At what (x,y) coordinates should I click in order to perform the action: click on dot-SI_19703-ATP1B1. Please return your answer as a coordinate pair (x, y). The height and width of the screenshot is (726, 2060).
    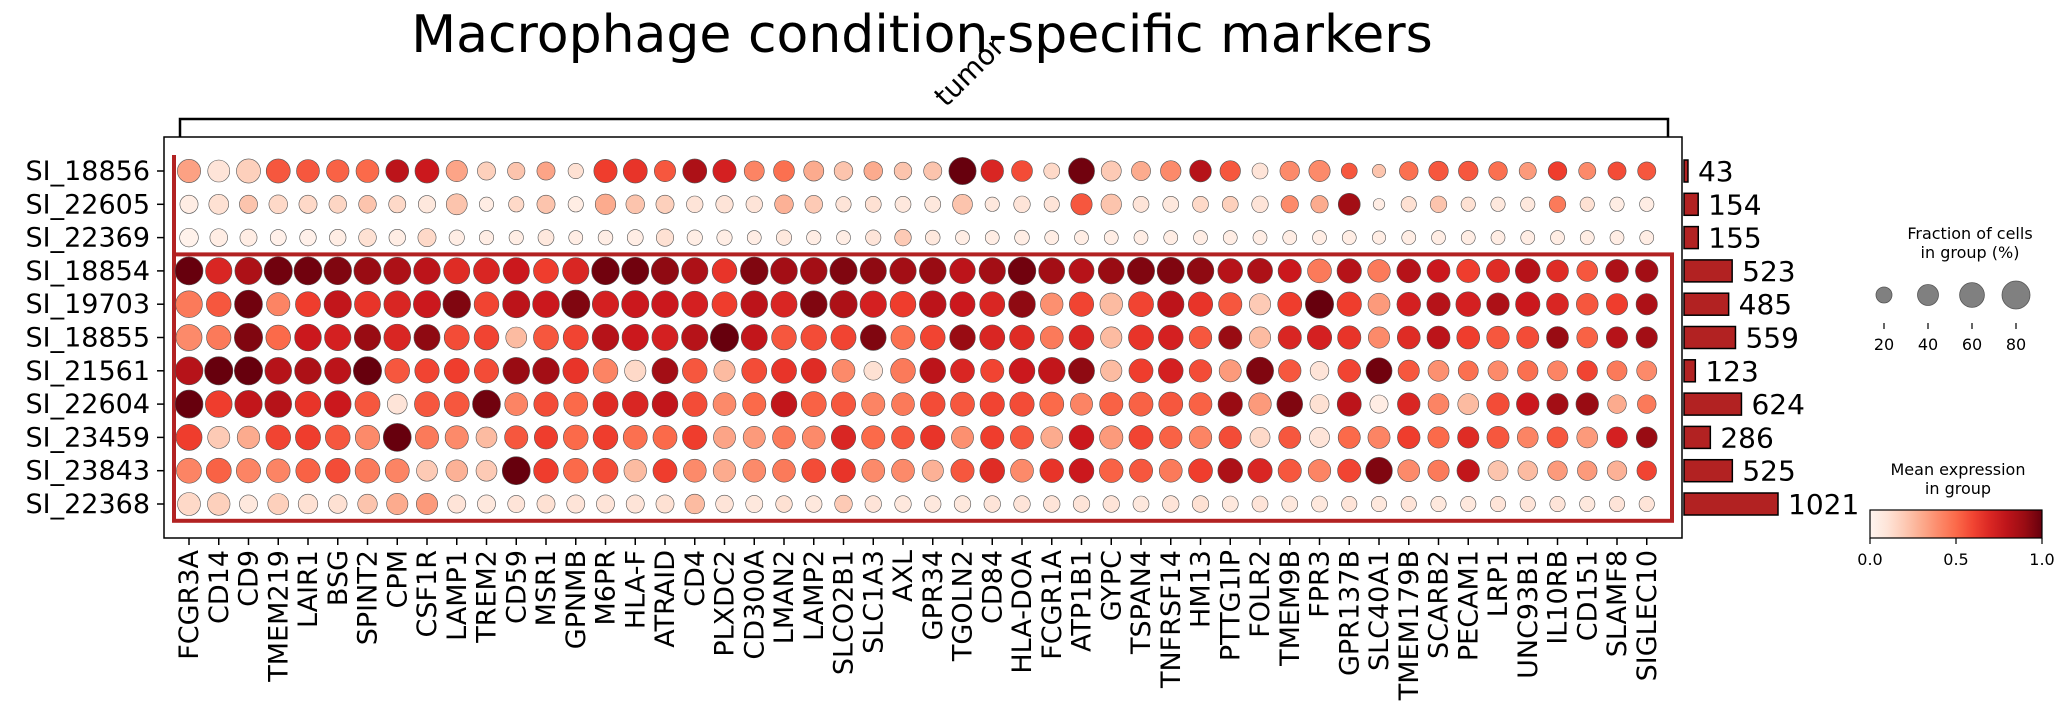
    Looking at the image, I should click on (1081, 304).